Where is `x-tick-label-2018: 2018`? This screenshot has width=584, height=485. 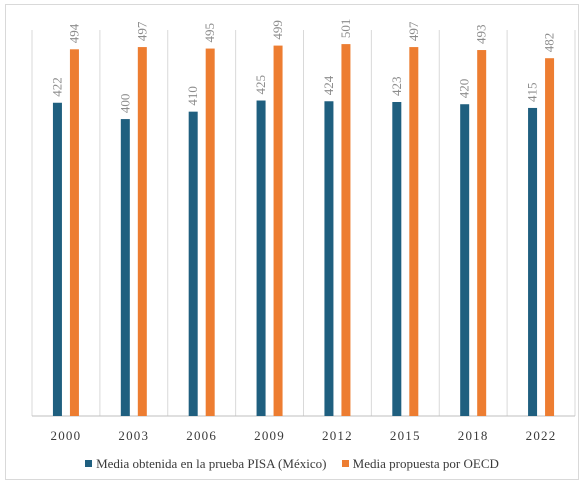
x-tick-label-2018: 2018 is located at coordinates (473, 435).